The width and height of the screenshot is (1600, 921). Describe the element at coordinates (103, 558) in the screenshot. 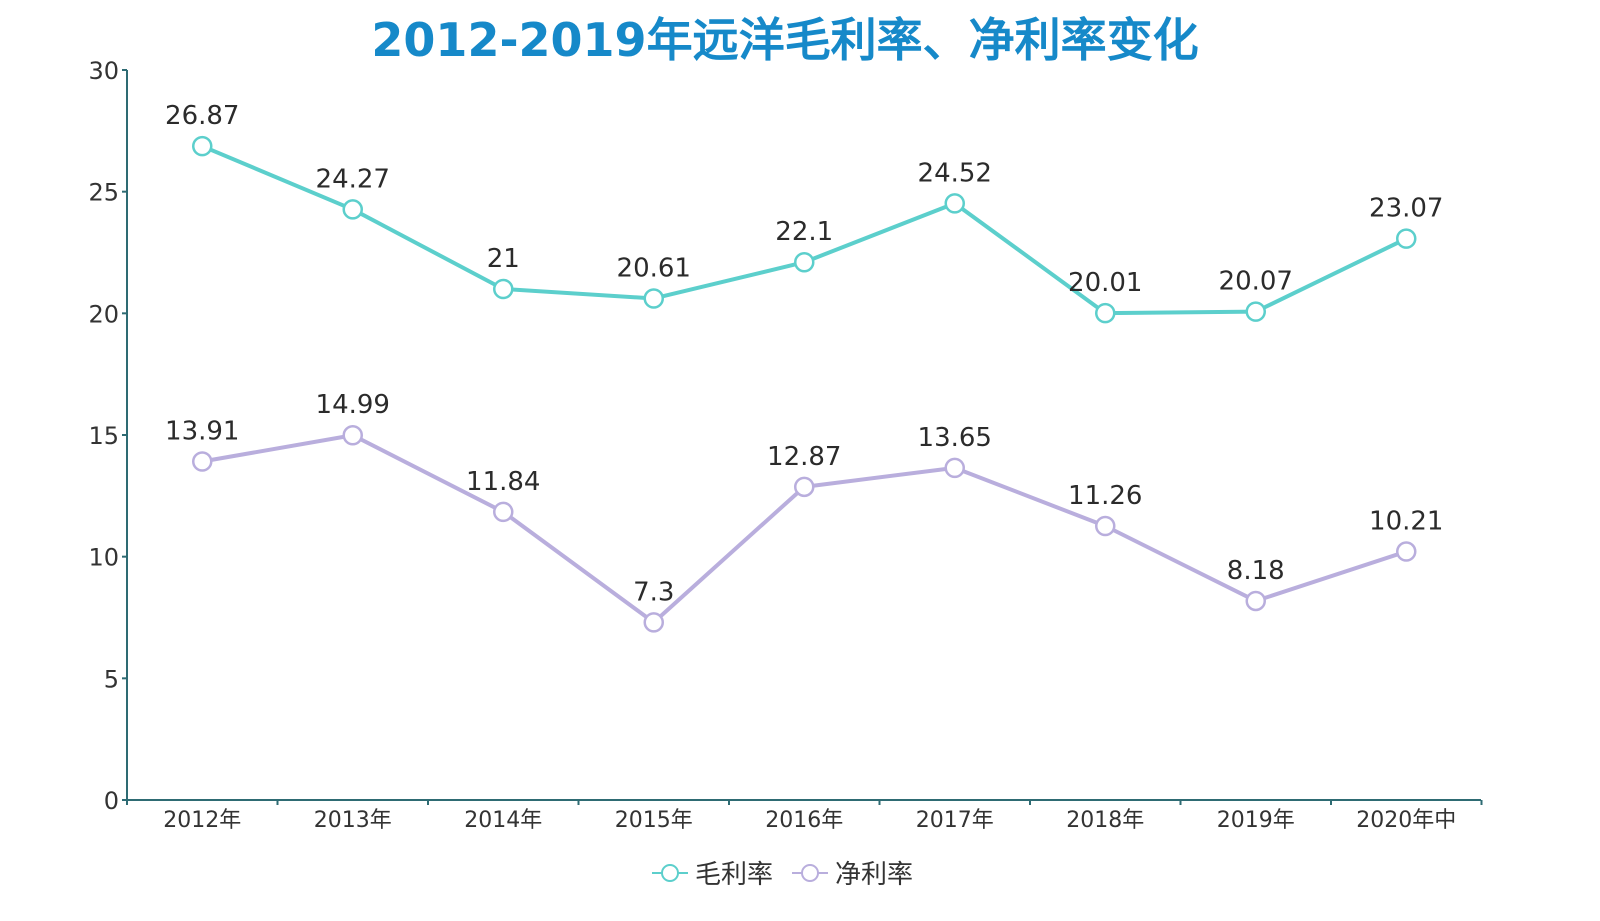

I see `y-tick-label: 10` at that location.